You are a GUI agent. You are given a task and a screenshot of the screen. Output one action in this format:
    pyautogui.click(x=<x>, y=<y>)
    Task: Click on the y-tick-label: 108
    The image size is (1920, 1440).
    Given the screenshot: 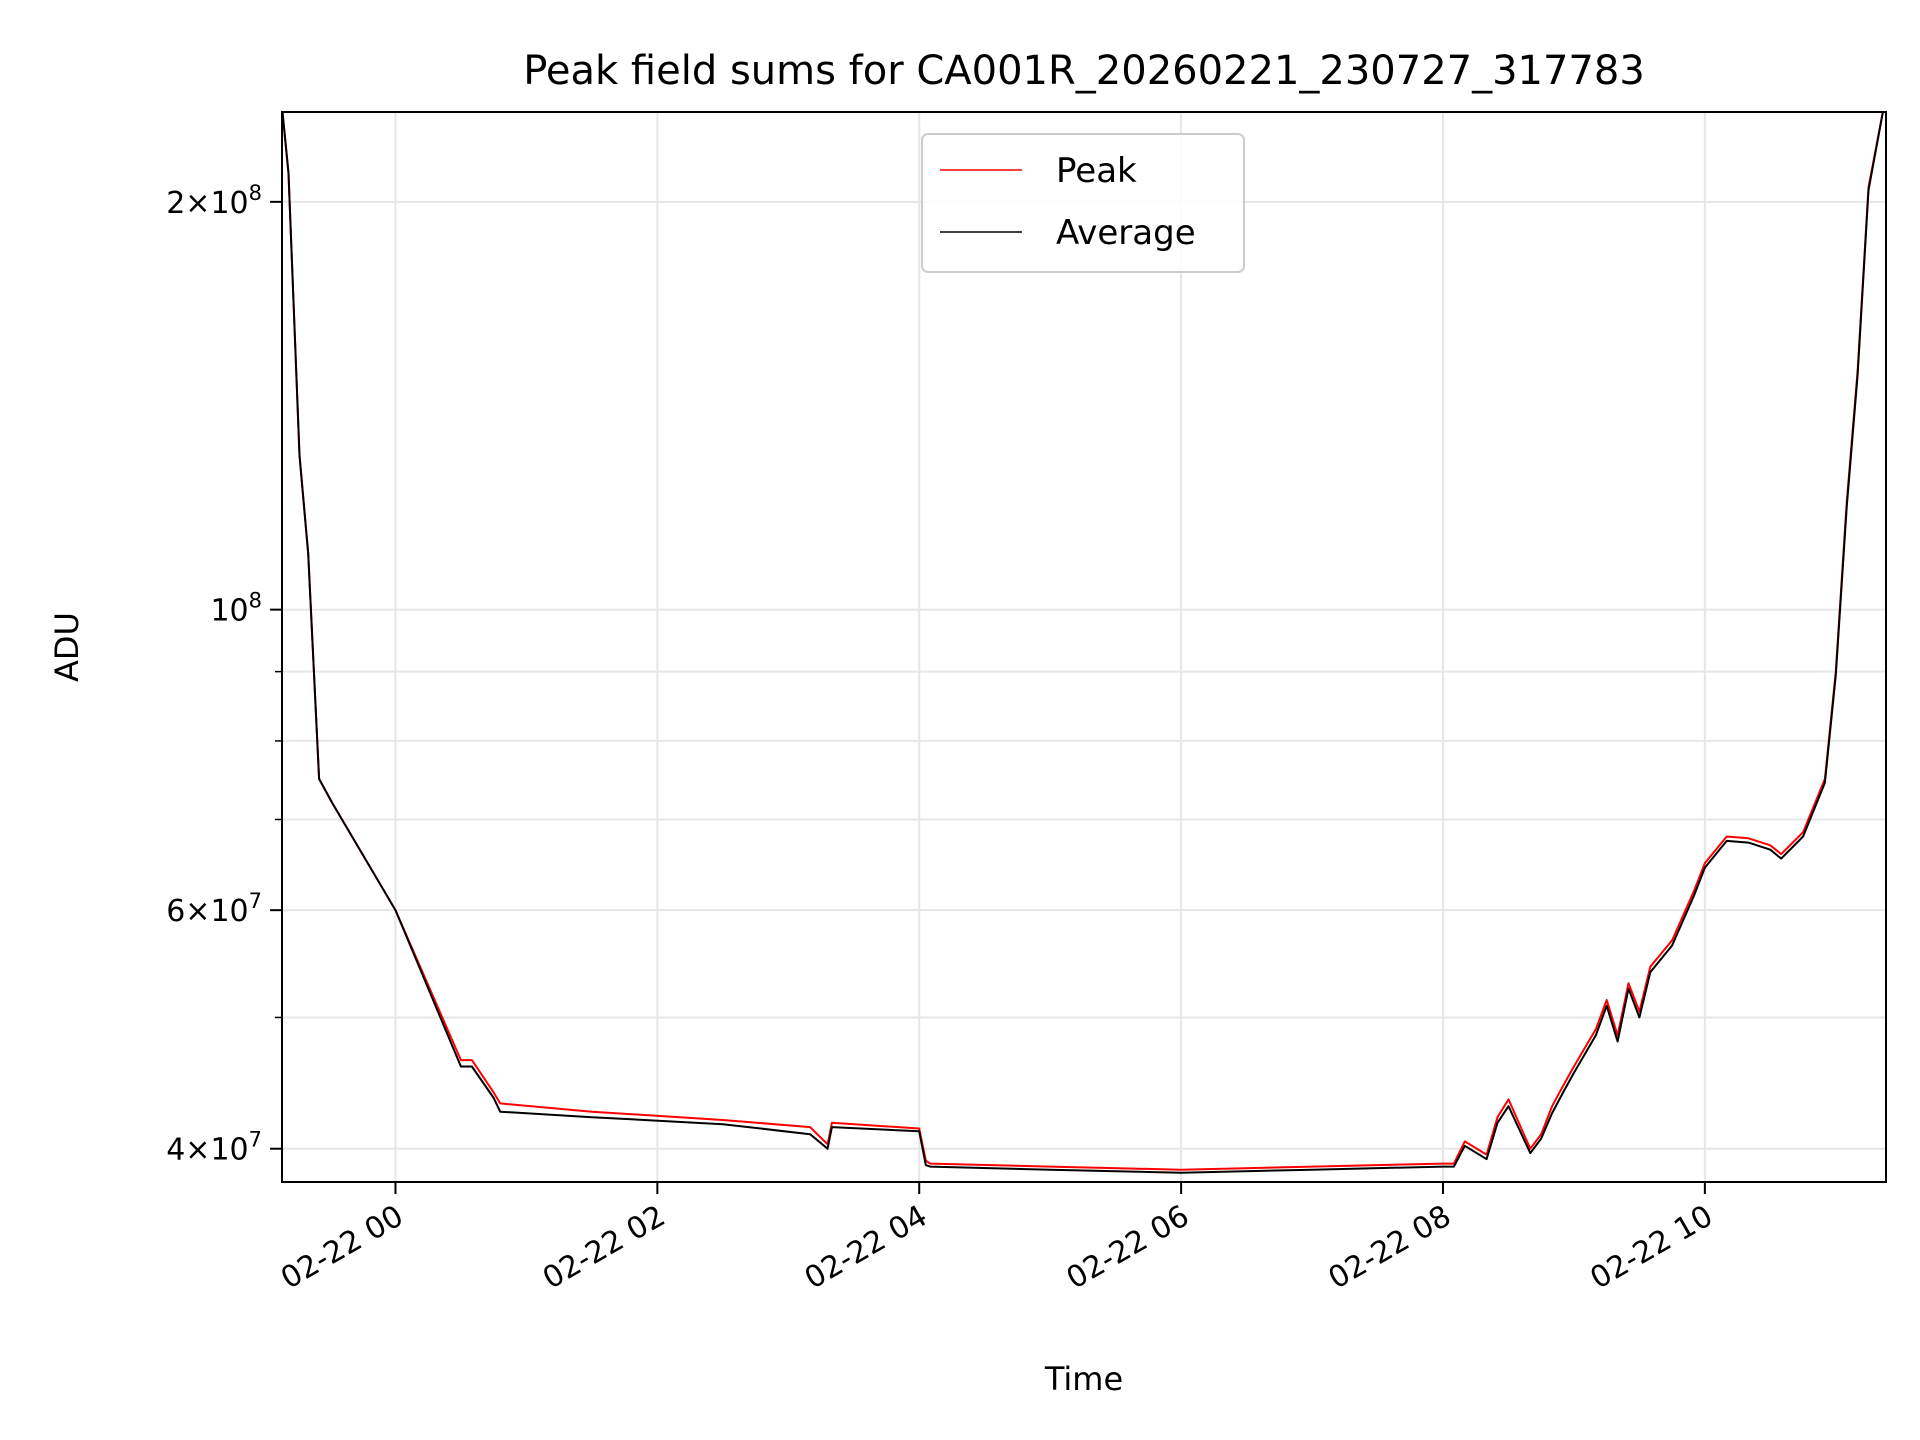 What is the action you would take?
    pyautogui.click(x=236, y=609)
    